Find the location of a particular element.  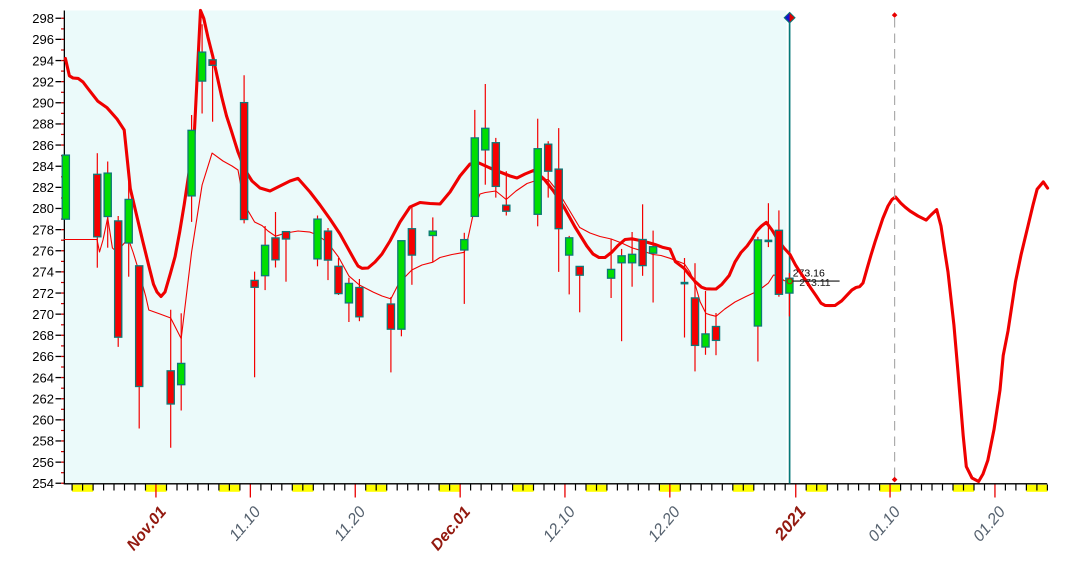

svg-text: 262 is located at coordinates (43, 399).